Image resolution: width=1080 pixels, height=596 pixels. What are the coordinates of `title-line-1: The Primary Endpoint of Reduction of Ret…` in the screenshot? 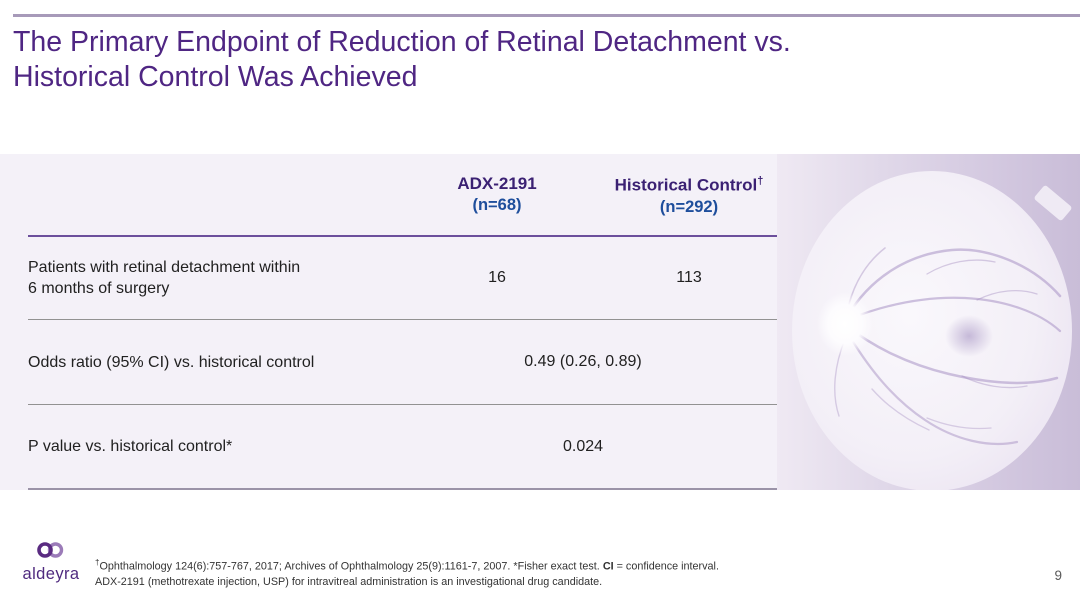 It's located at (402, 42).